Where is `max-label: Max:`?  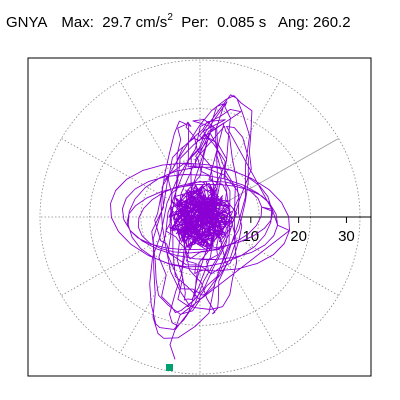 max-label: Max: is located at coordinates (77, 22).